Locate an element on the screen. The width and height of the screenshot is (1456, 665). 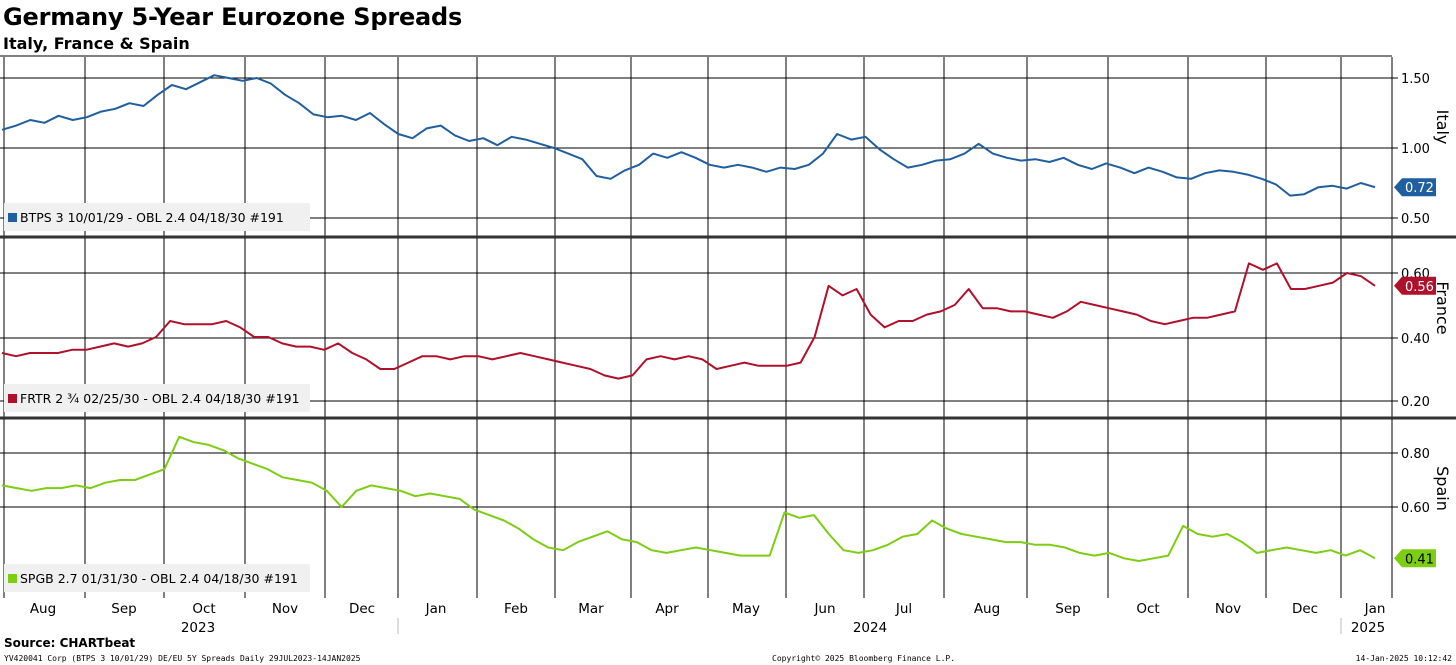
y-tick-label: 0.80 is located at coordinates (1415, 454).